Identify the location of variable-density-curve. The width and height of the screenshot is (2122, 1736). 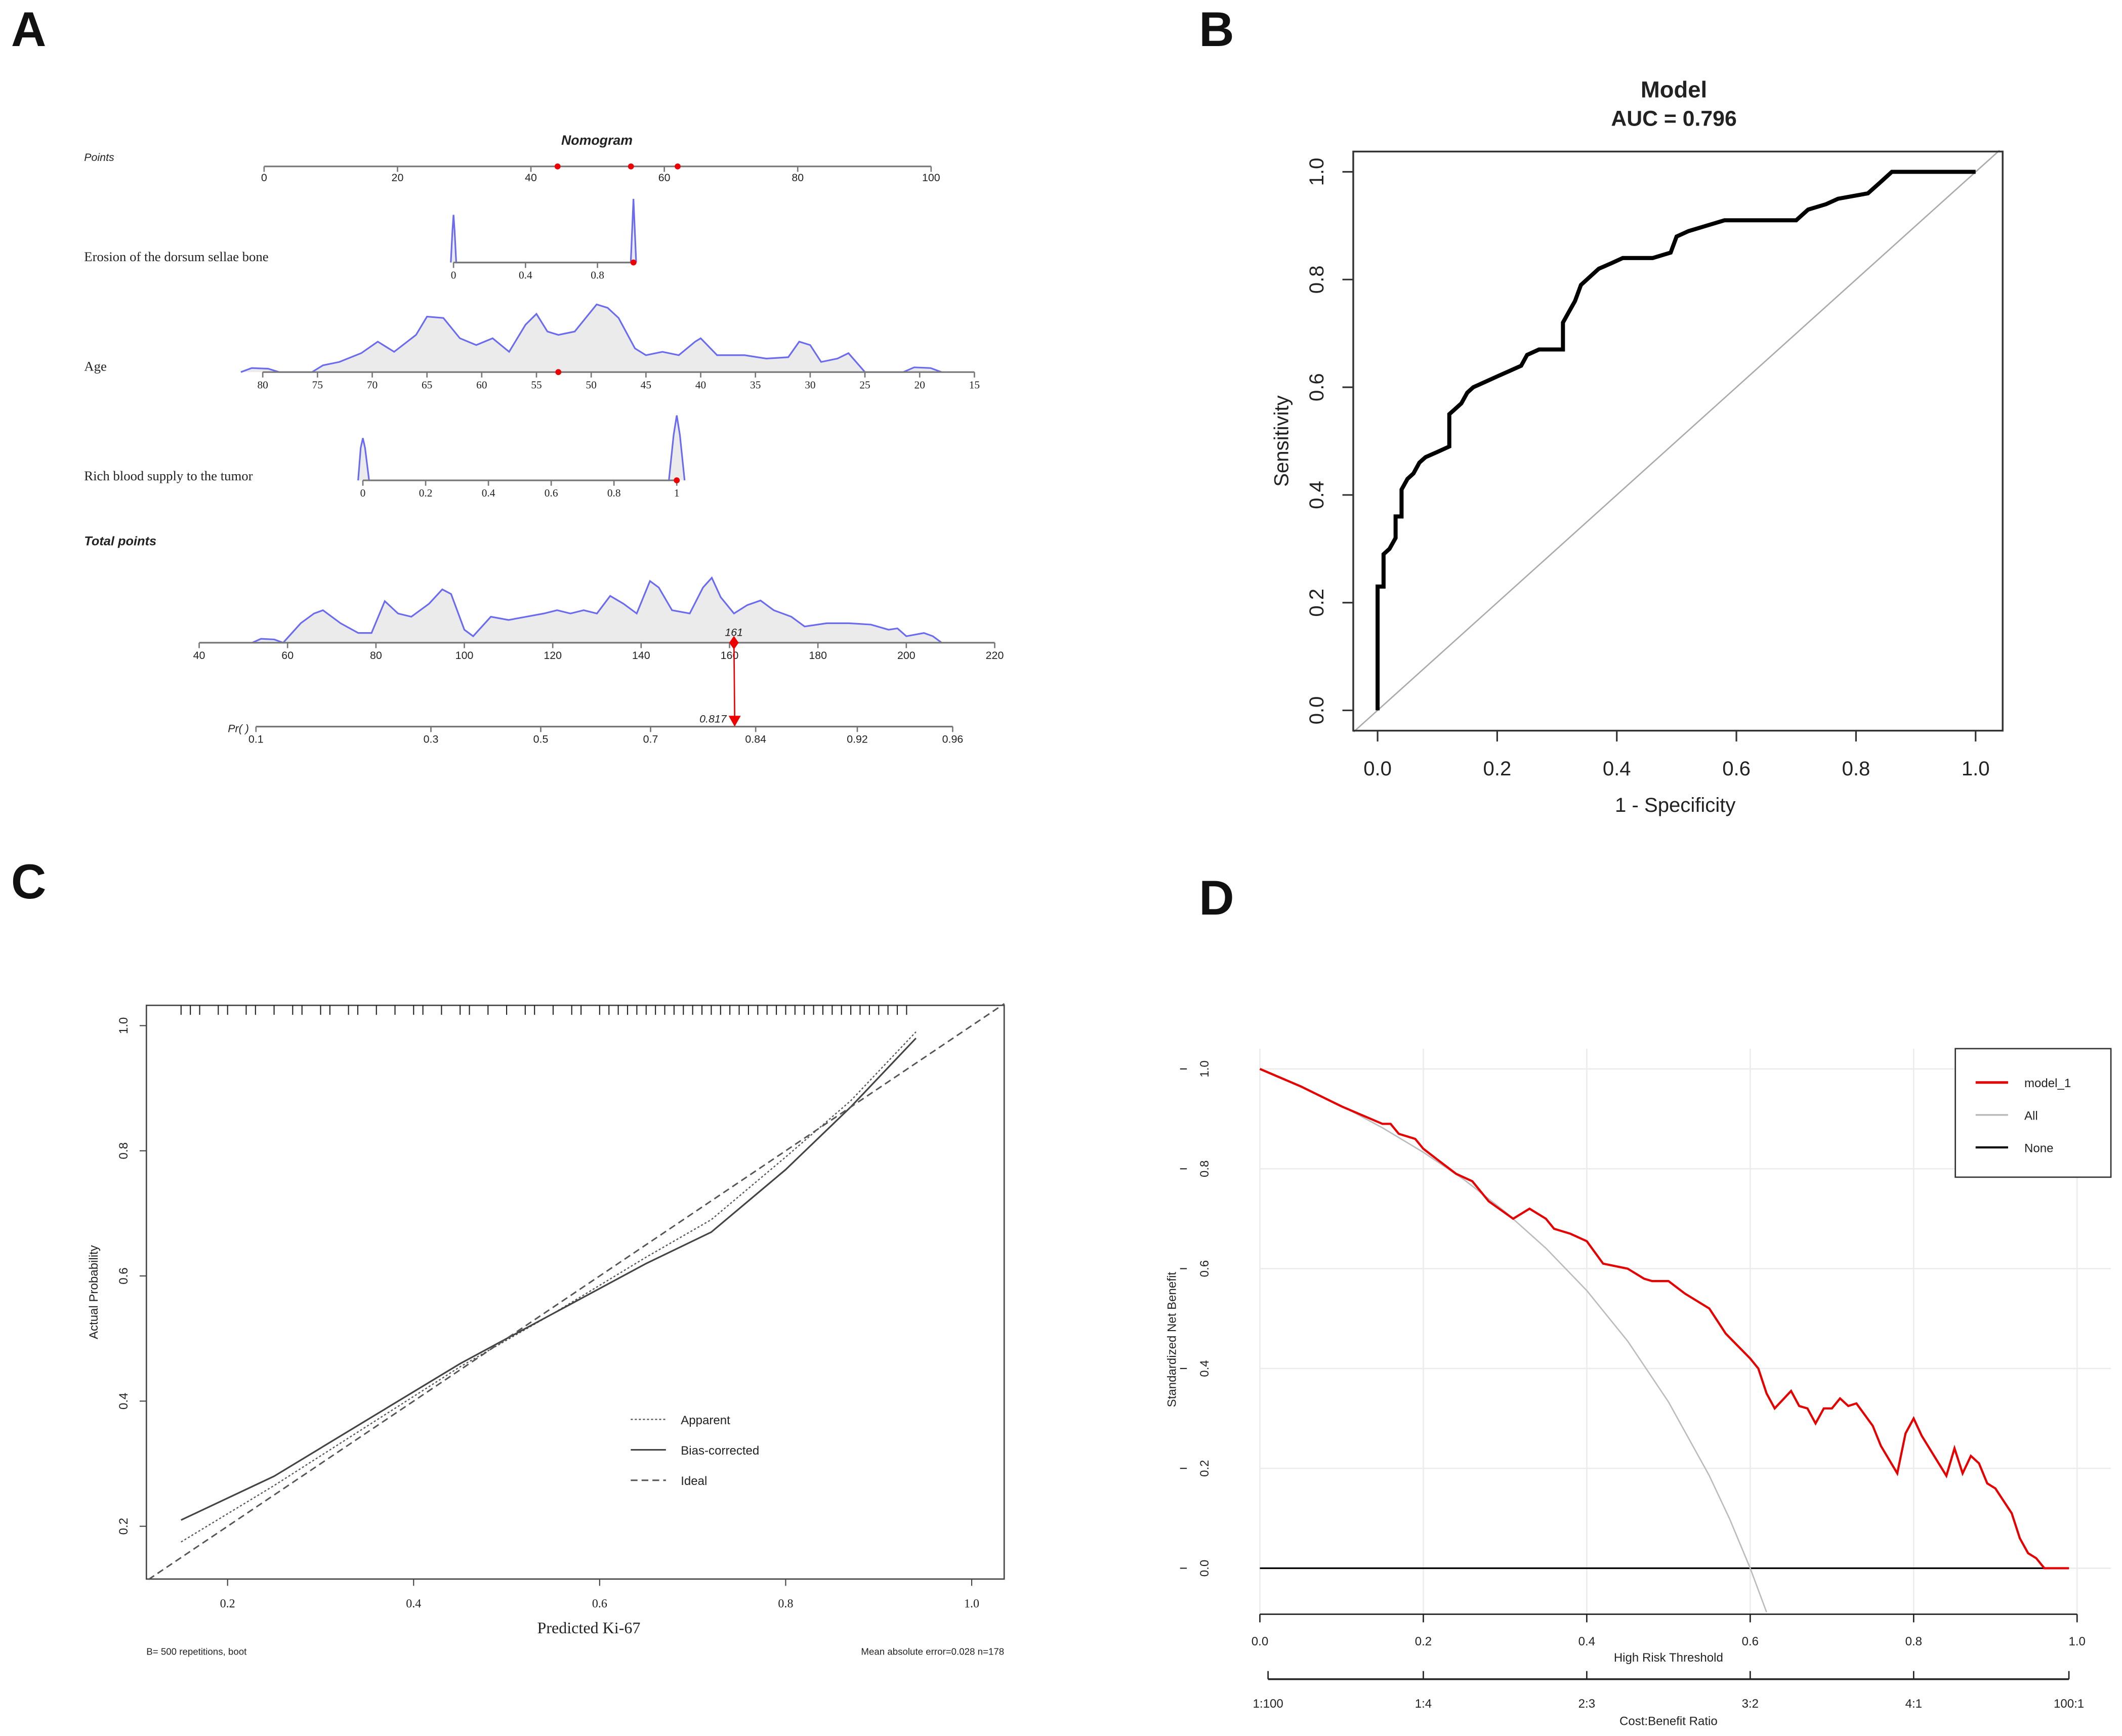
(591, 338).